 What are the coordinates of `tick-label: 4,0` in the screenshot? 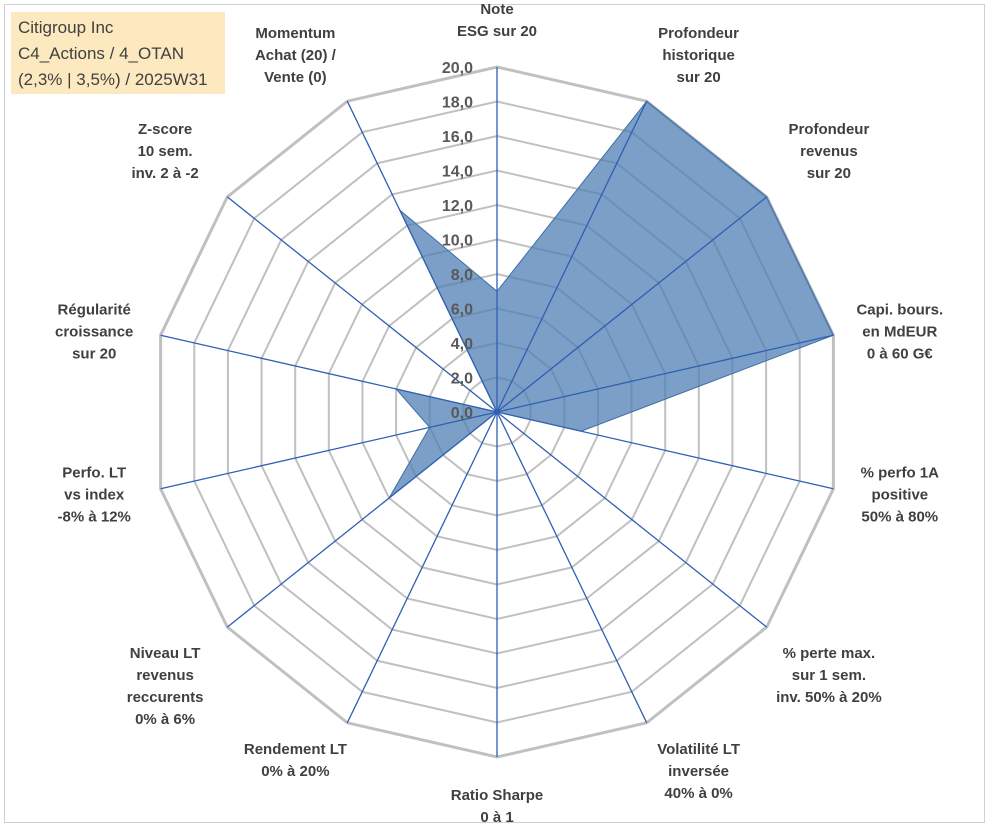 It's located at (462, 344).